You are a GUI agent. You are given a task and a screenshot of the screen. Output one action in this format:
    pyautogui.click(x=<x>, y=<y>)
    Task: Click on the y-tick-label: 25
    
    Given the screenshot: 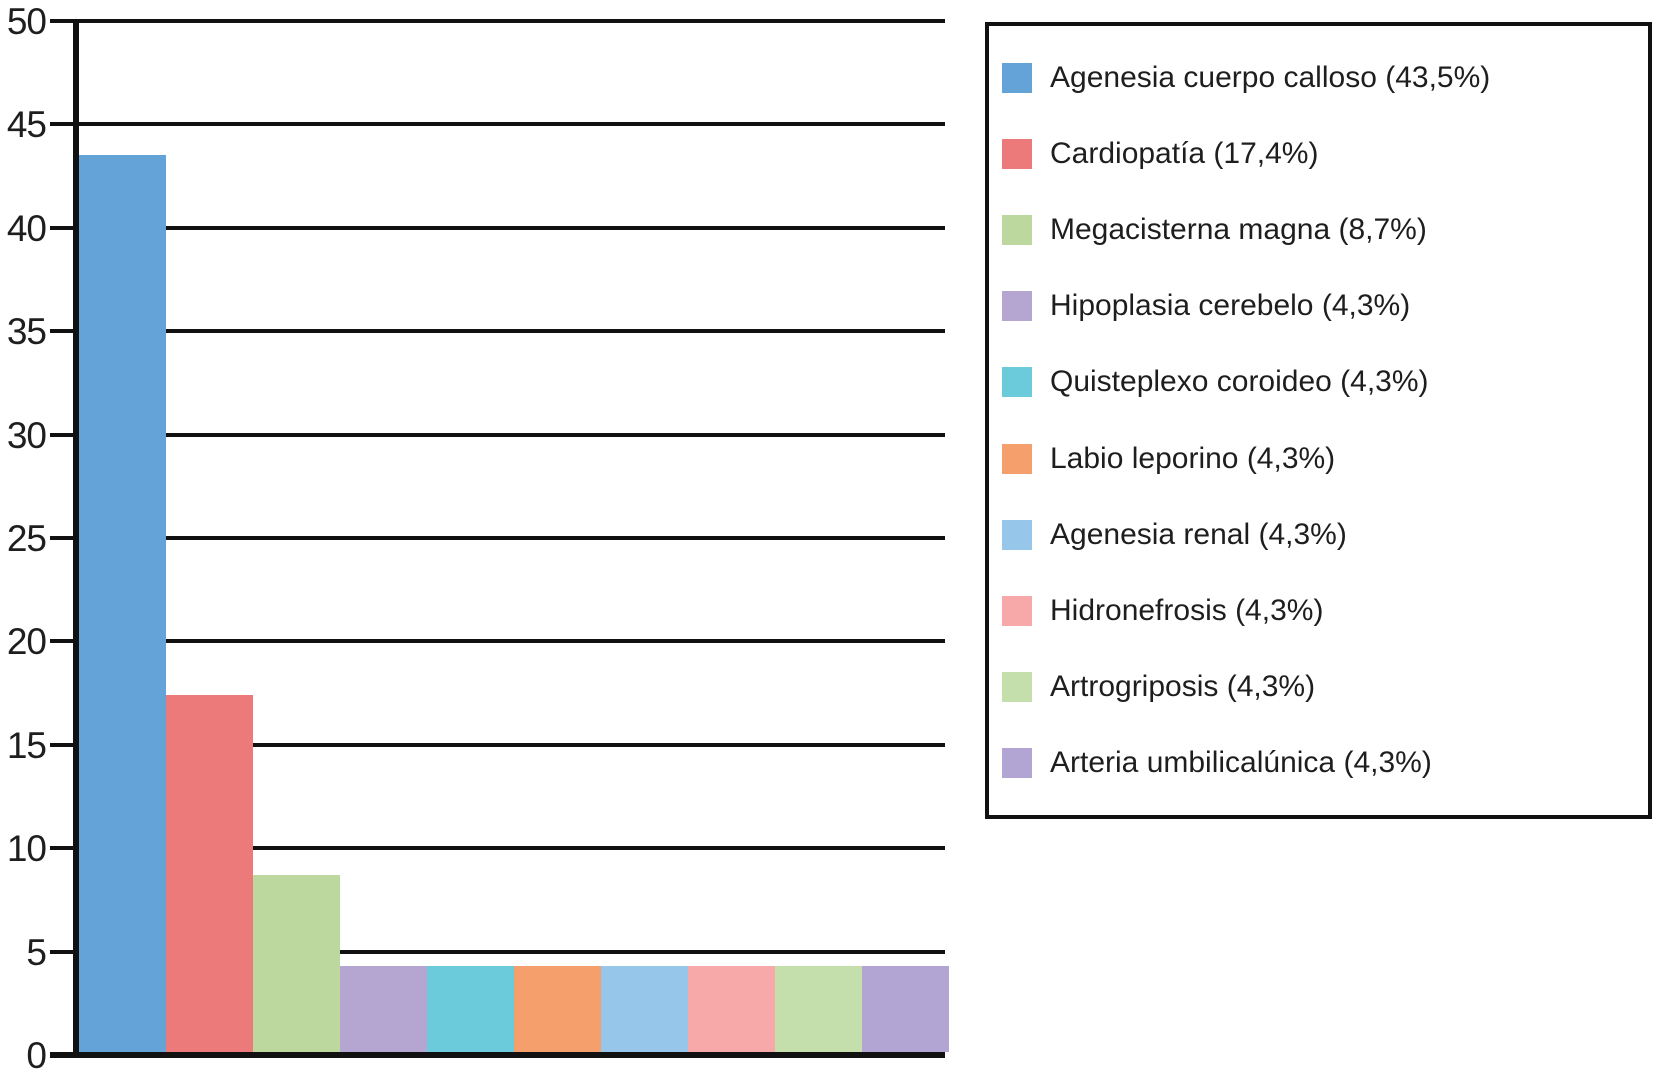 What is the action you would take?
    pyautogui.click(x=26, y=538)
    